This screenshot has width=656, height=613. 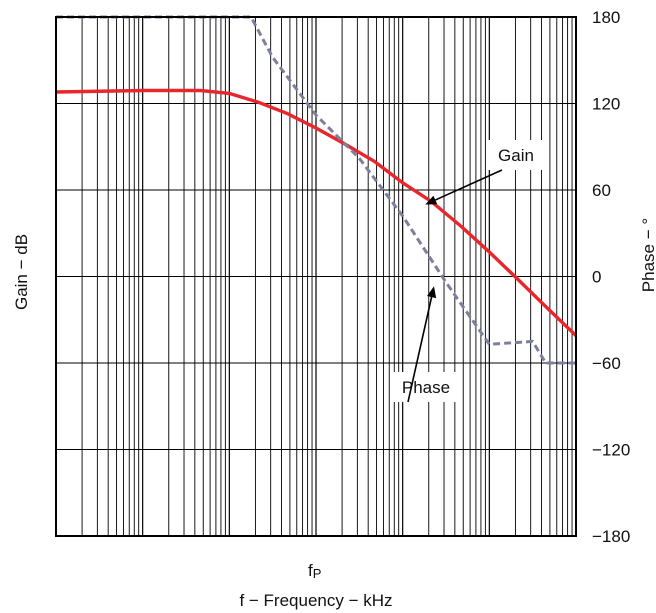 I want to click on x-axis-label: f − Frequency − kHz, so click(x=315, y=600).